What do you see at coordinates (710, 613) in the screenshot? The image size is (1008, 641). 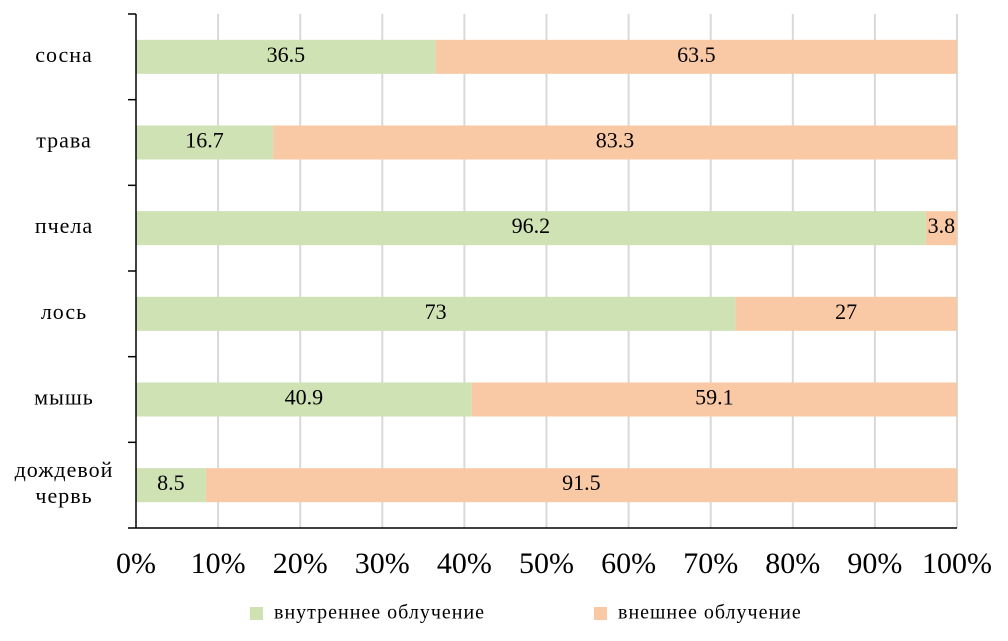 I see `legend-label: внешнее облучение` at bounding box center [710, 613].